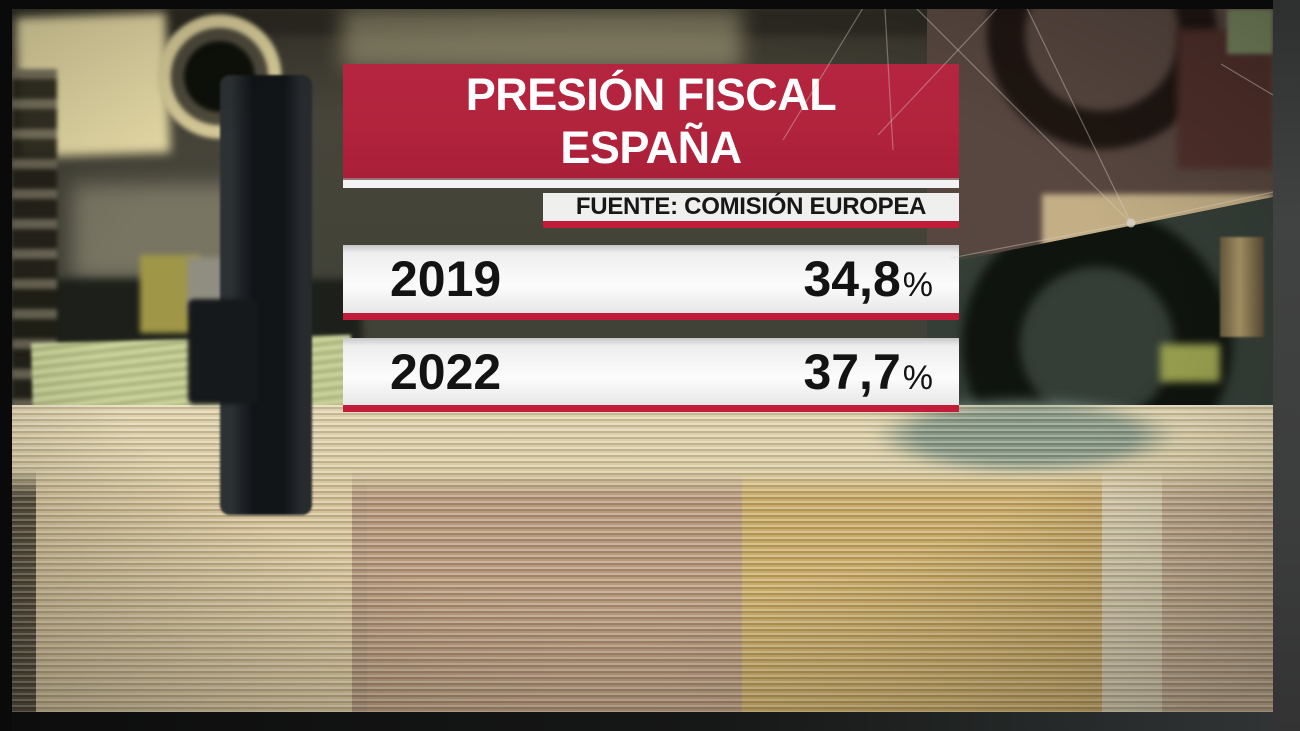  Describe the element at coordinates (1250, 31) in the screenshot. I see `green-machine-block` at that location.